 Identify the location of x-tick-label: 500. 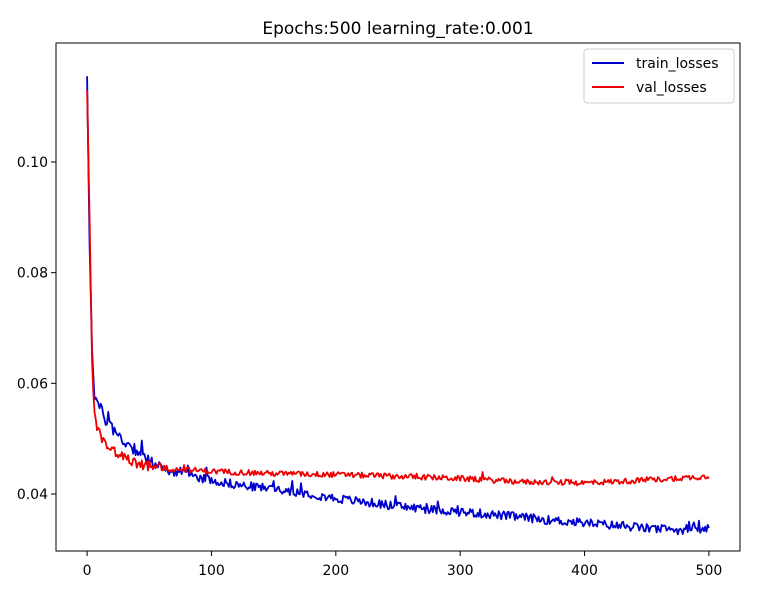
(709, 571).